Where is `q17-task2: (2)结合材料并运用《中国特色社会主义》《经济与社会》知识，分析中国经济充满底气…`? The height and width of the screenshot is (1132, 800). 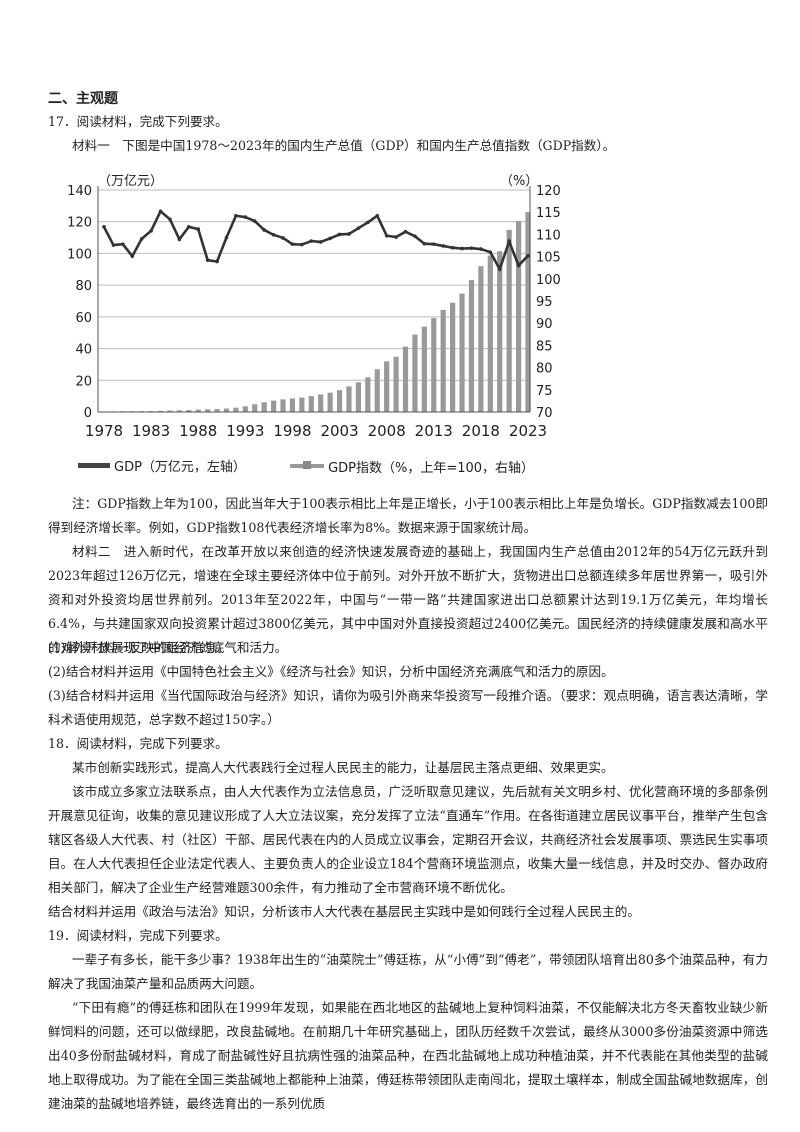 q17-task2: (2)结合材料并运用《中国特色社会主义》《经济与社会》知识，分析中国经济充满底气… is located at coordinates (331, 671).